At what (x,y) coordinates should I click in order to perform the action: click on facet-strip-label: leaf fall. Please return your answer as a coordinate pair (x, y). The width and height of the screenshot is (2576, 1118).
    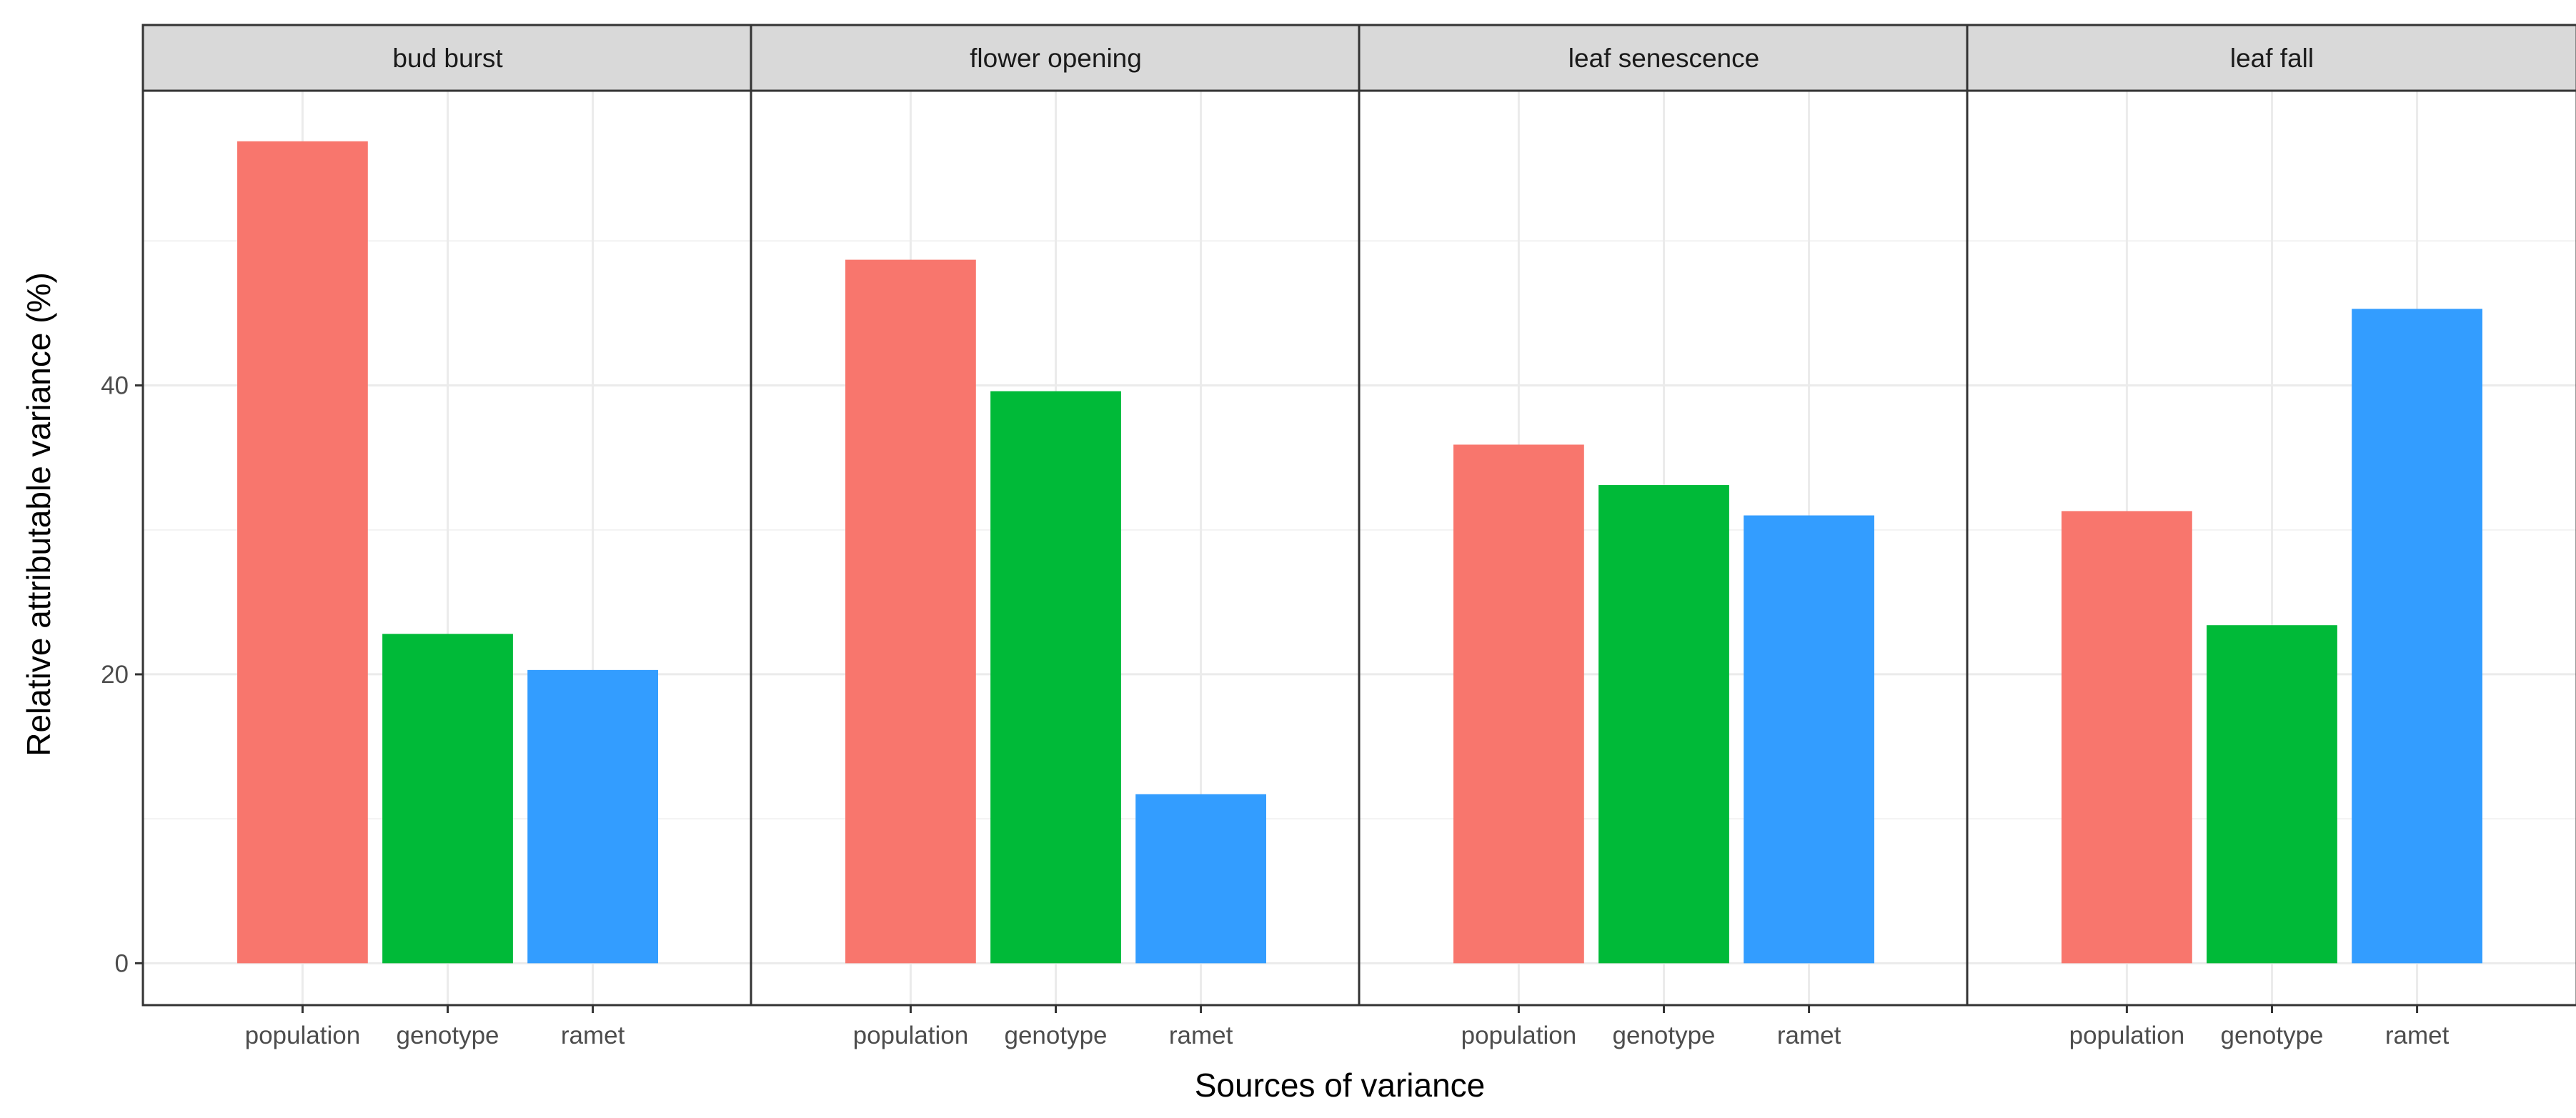
    Looking at the image, I should click on (2272, 58).